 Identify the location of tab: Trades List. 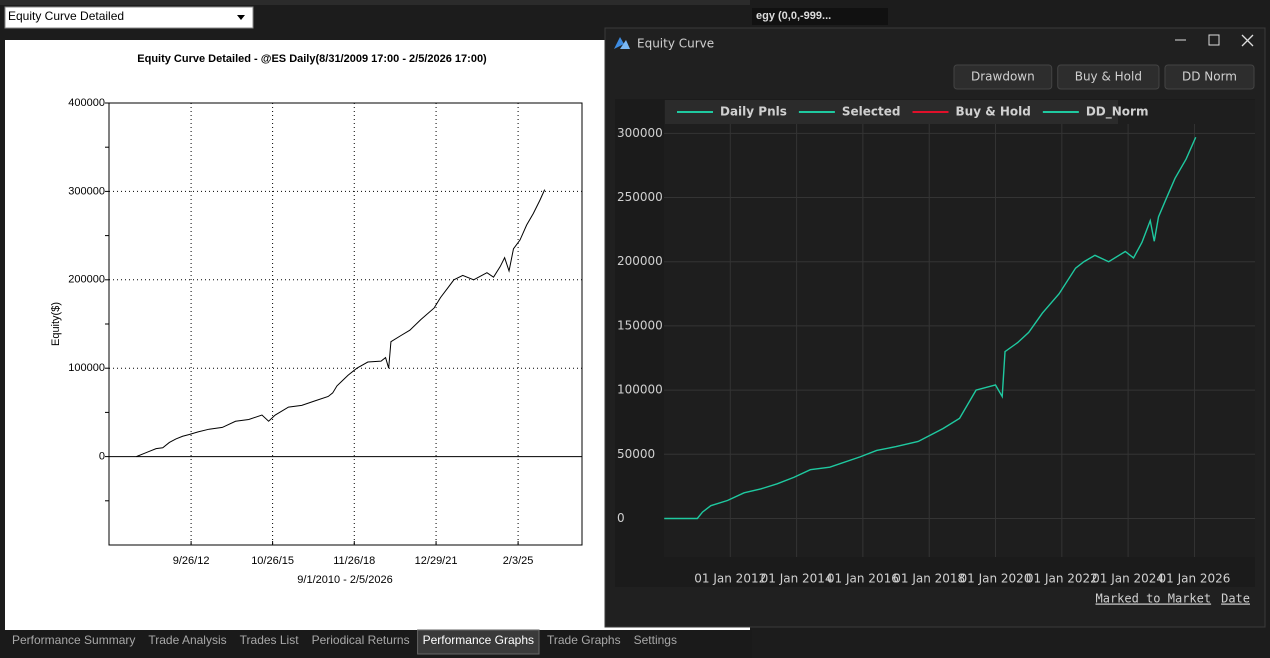
(270, 640).